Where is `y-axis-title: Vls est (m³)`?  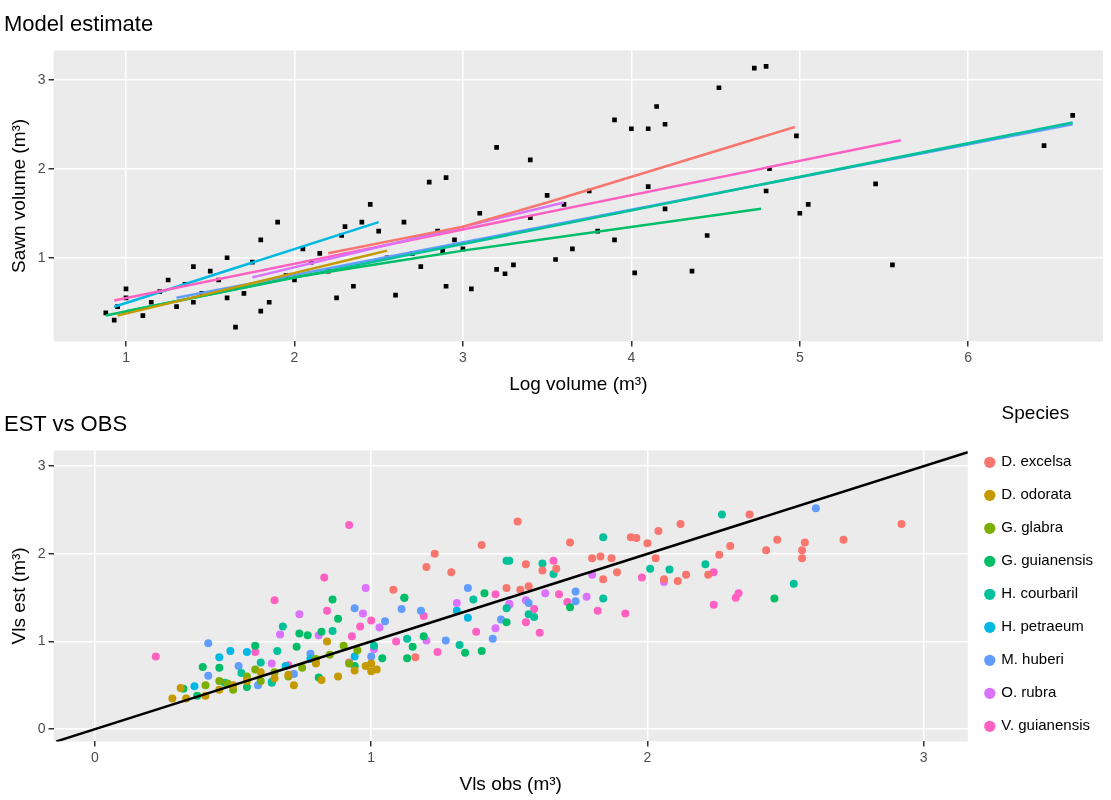
y-axis-title: Vls est (m³) is located at coordinates (18, 596).